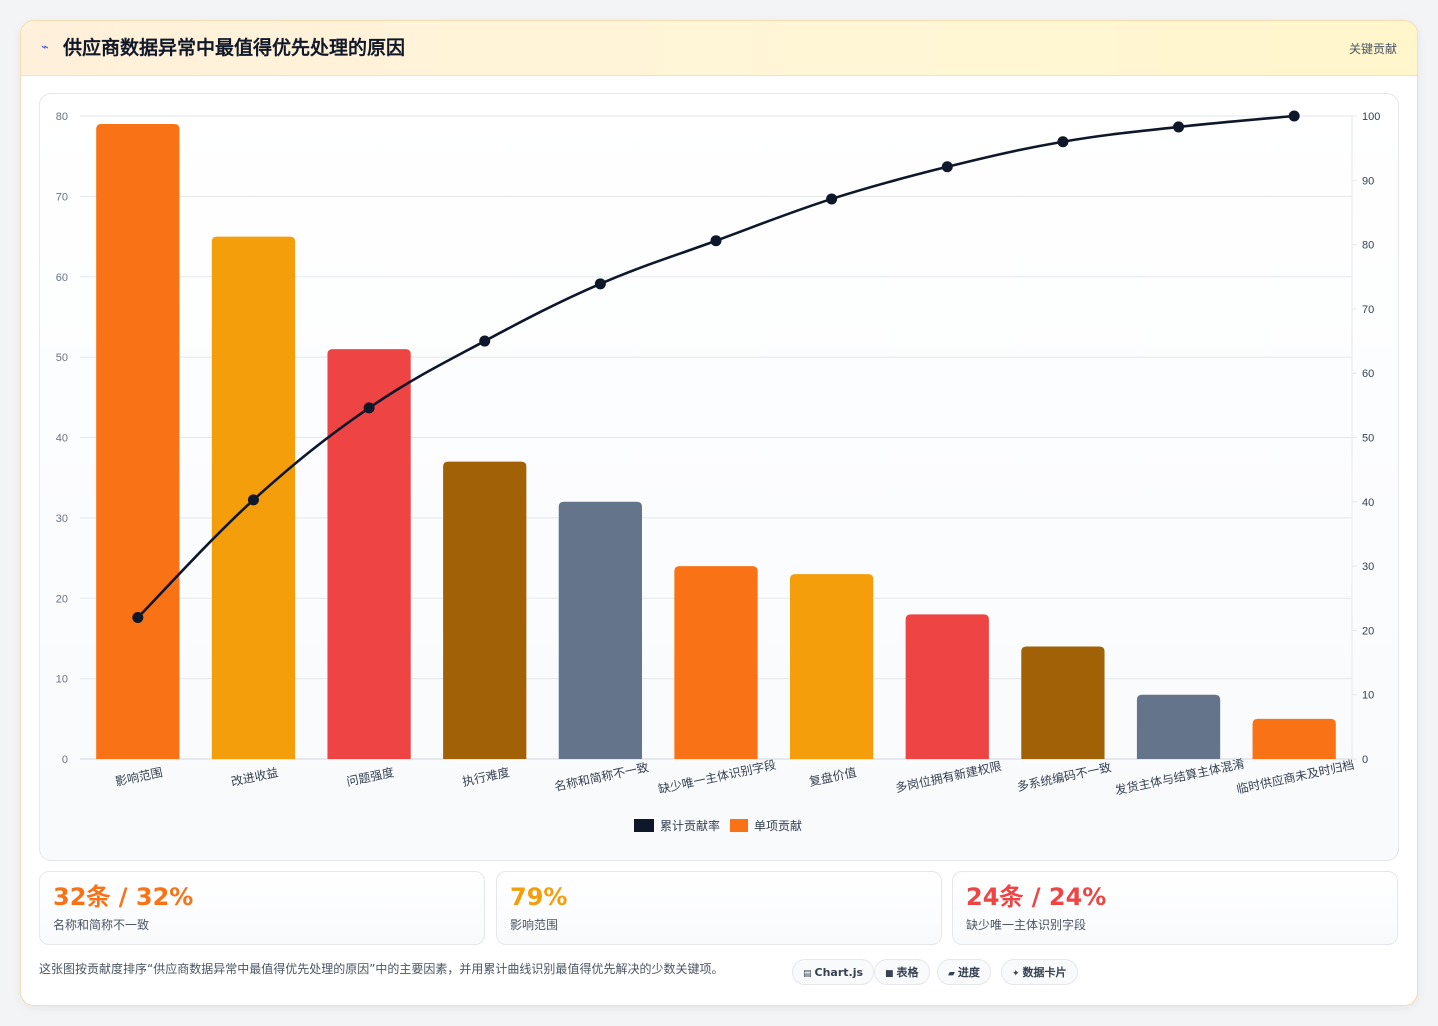 Image resolution: width=1438 pixels, height=1026 pixels. I want to click on y-right-tick-label: 80, so click(1368, 246).